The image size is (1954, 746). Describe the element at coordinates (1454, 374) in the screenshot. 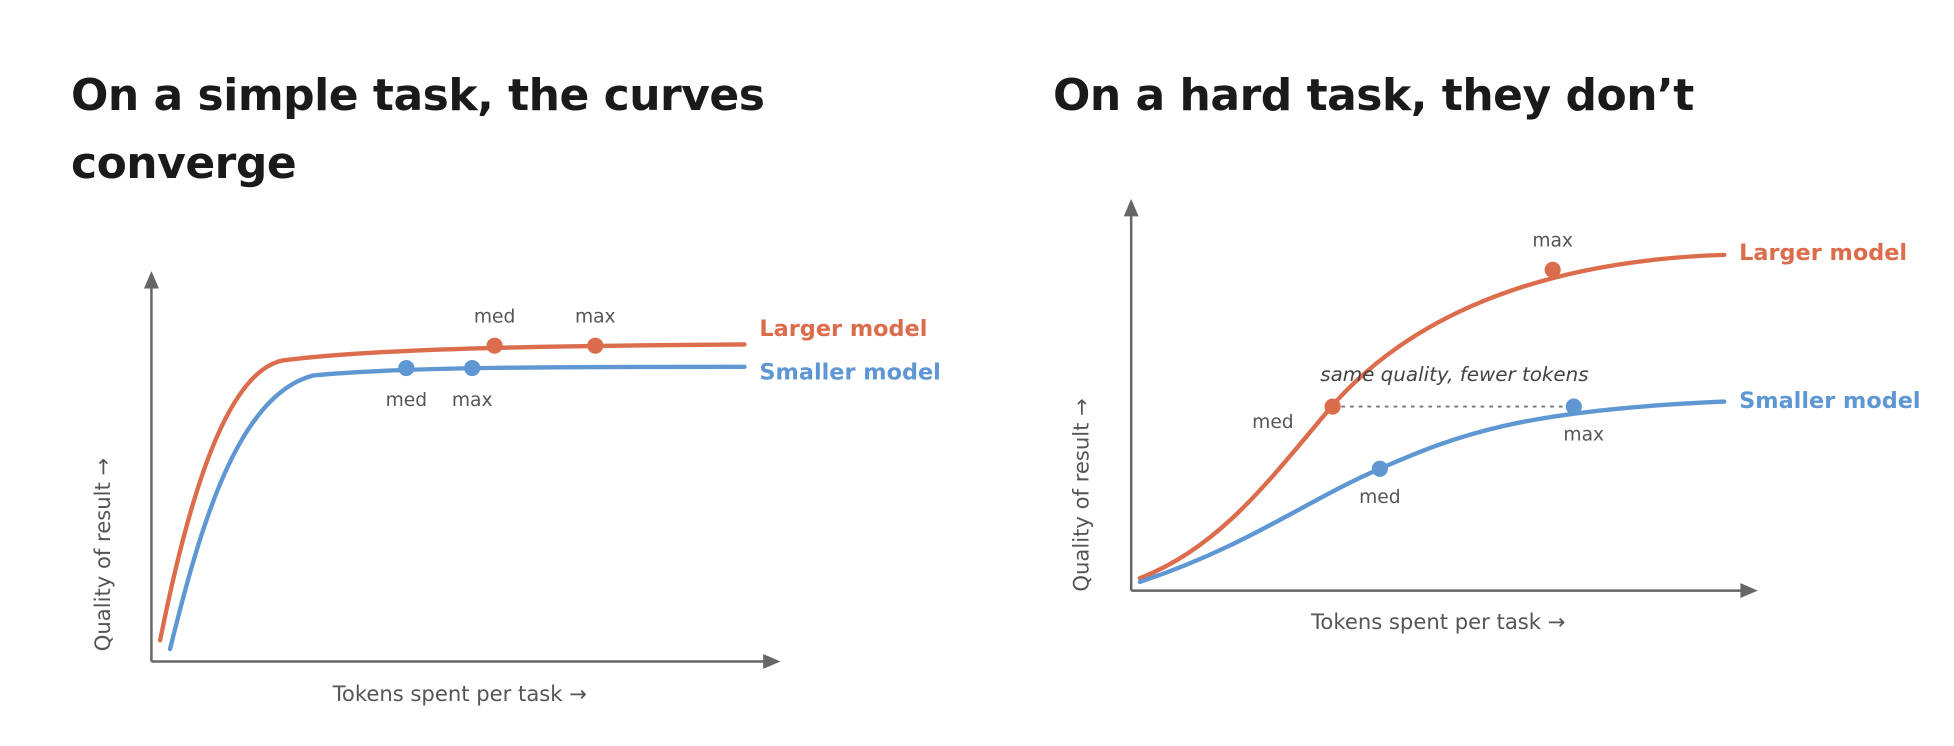

I see `annotation: same quality, fewer tokens` at that location.